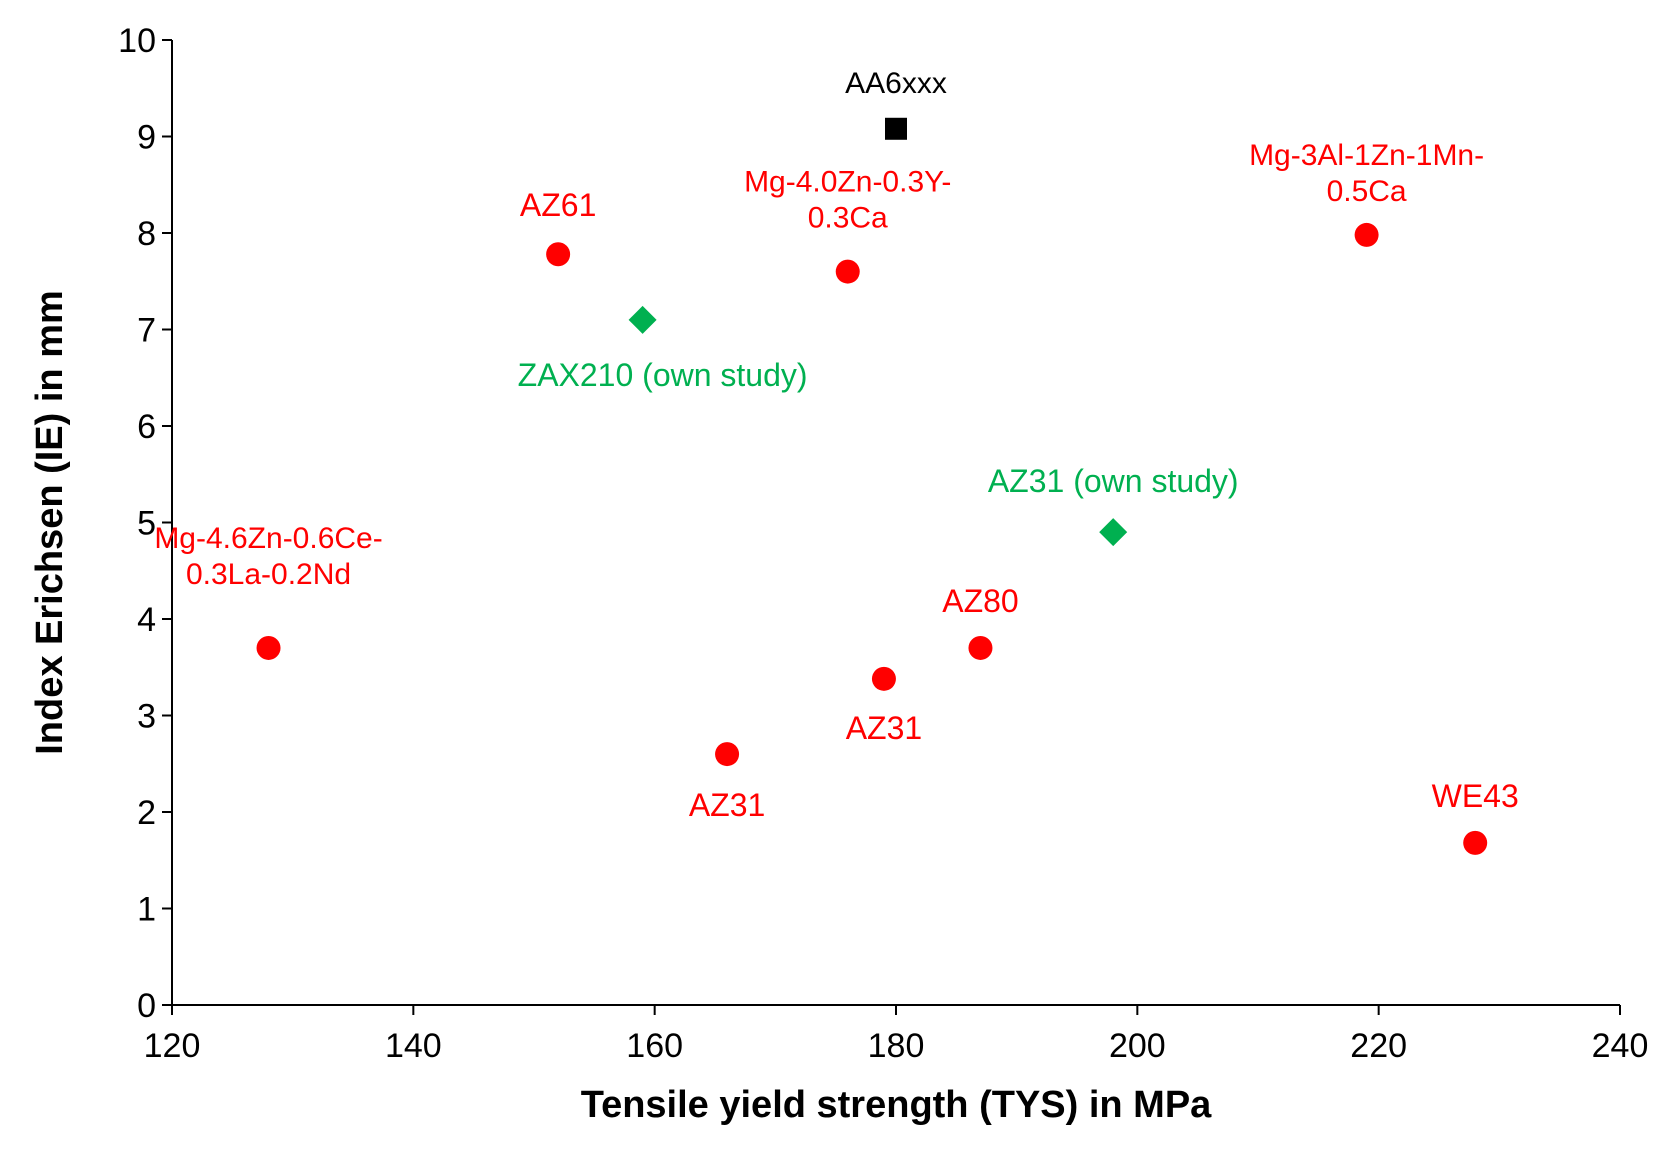 This screenshot has height=1169, width=1671. Describe the element at coordinates (50, 522) in the screenshot. I see `y-axis-title: Index Erichsen (IE) in mm` at that location.